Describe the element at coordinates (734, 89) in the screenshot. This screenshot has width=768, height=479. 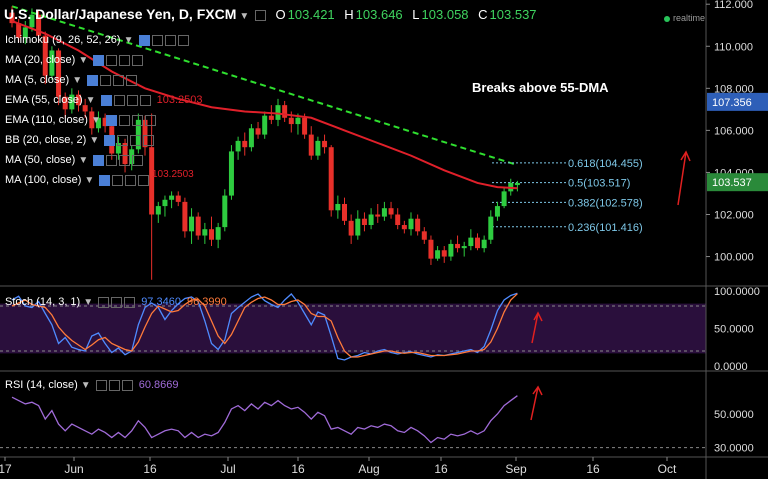
I see `y-tick-label: 108.000` at that location.